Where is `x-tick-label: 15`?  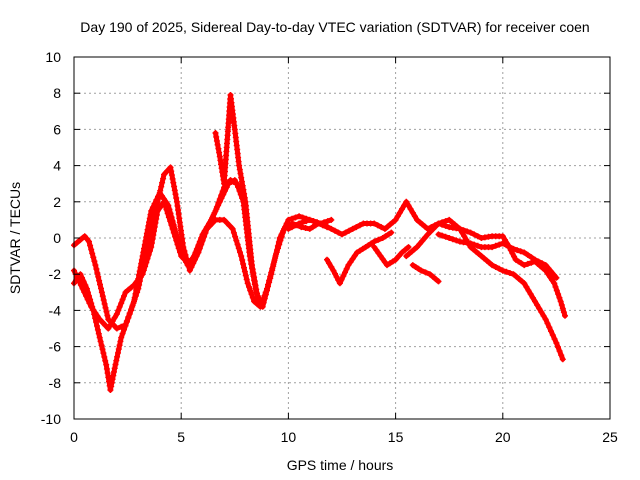
x-tick-label: 15 is located at coordinates (396, 437).